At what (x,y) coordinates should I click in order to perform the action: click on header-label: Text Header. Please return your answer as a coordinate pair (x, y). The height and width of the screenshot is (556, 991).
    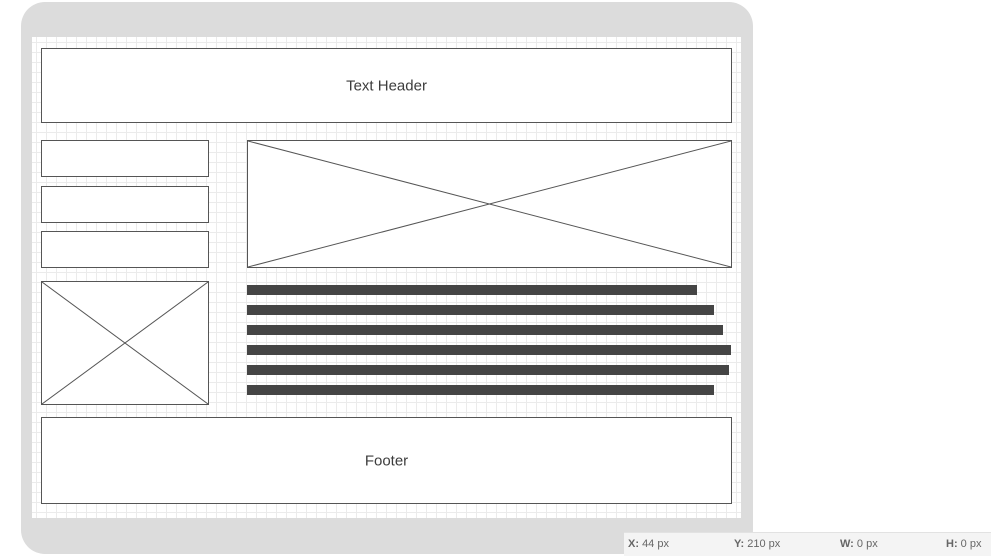
    Looking at the image, I should click on (386, 85).